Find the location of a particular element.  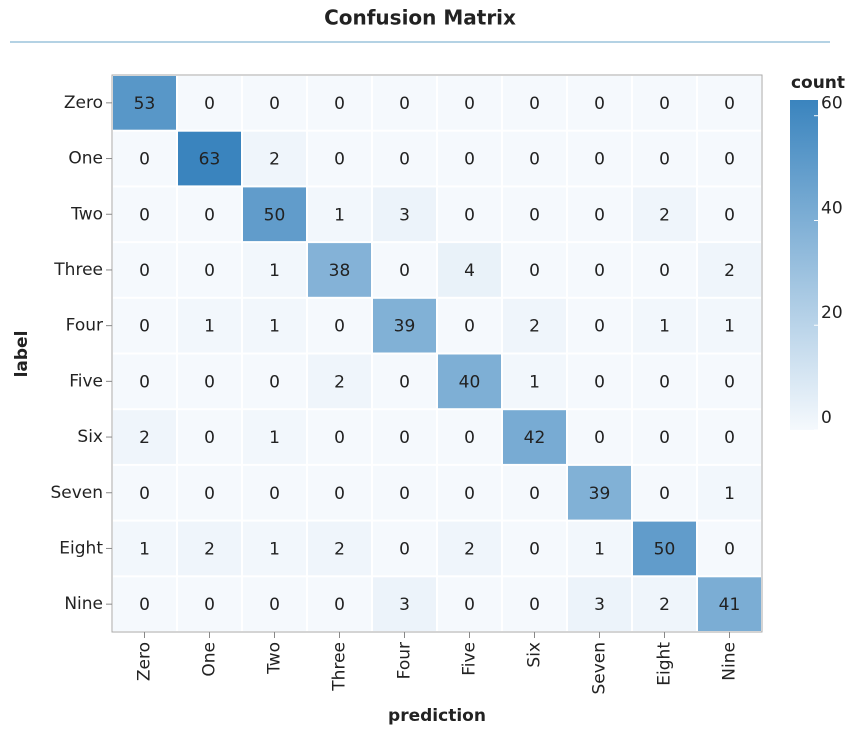

cell-label: 41 is located at coordinates (730, 605).